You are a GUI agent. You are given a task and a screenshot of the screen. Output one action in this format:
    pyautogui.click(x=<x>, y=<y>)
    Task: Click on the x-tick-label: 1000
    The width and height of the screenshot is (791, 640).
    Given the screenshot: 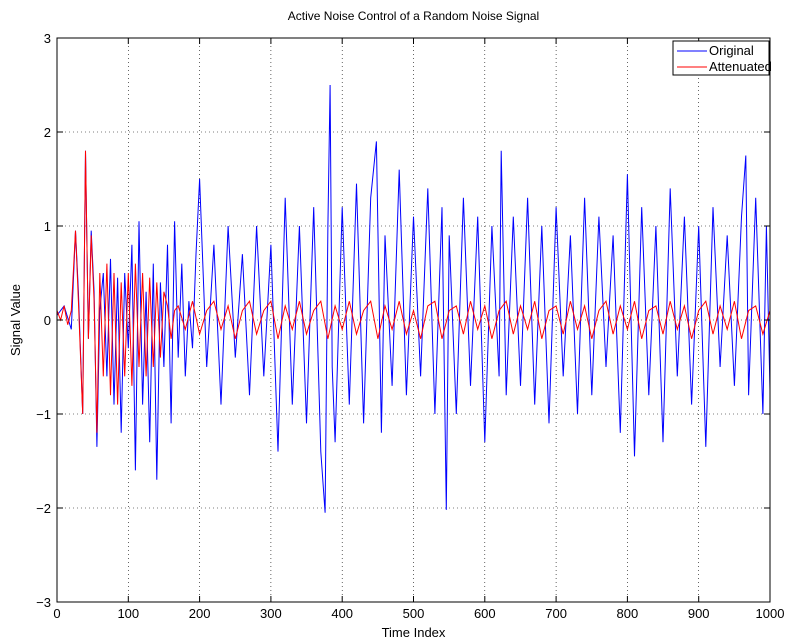 What is the action you would take?
    pyautogui.click(x=770, y=613)
    